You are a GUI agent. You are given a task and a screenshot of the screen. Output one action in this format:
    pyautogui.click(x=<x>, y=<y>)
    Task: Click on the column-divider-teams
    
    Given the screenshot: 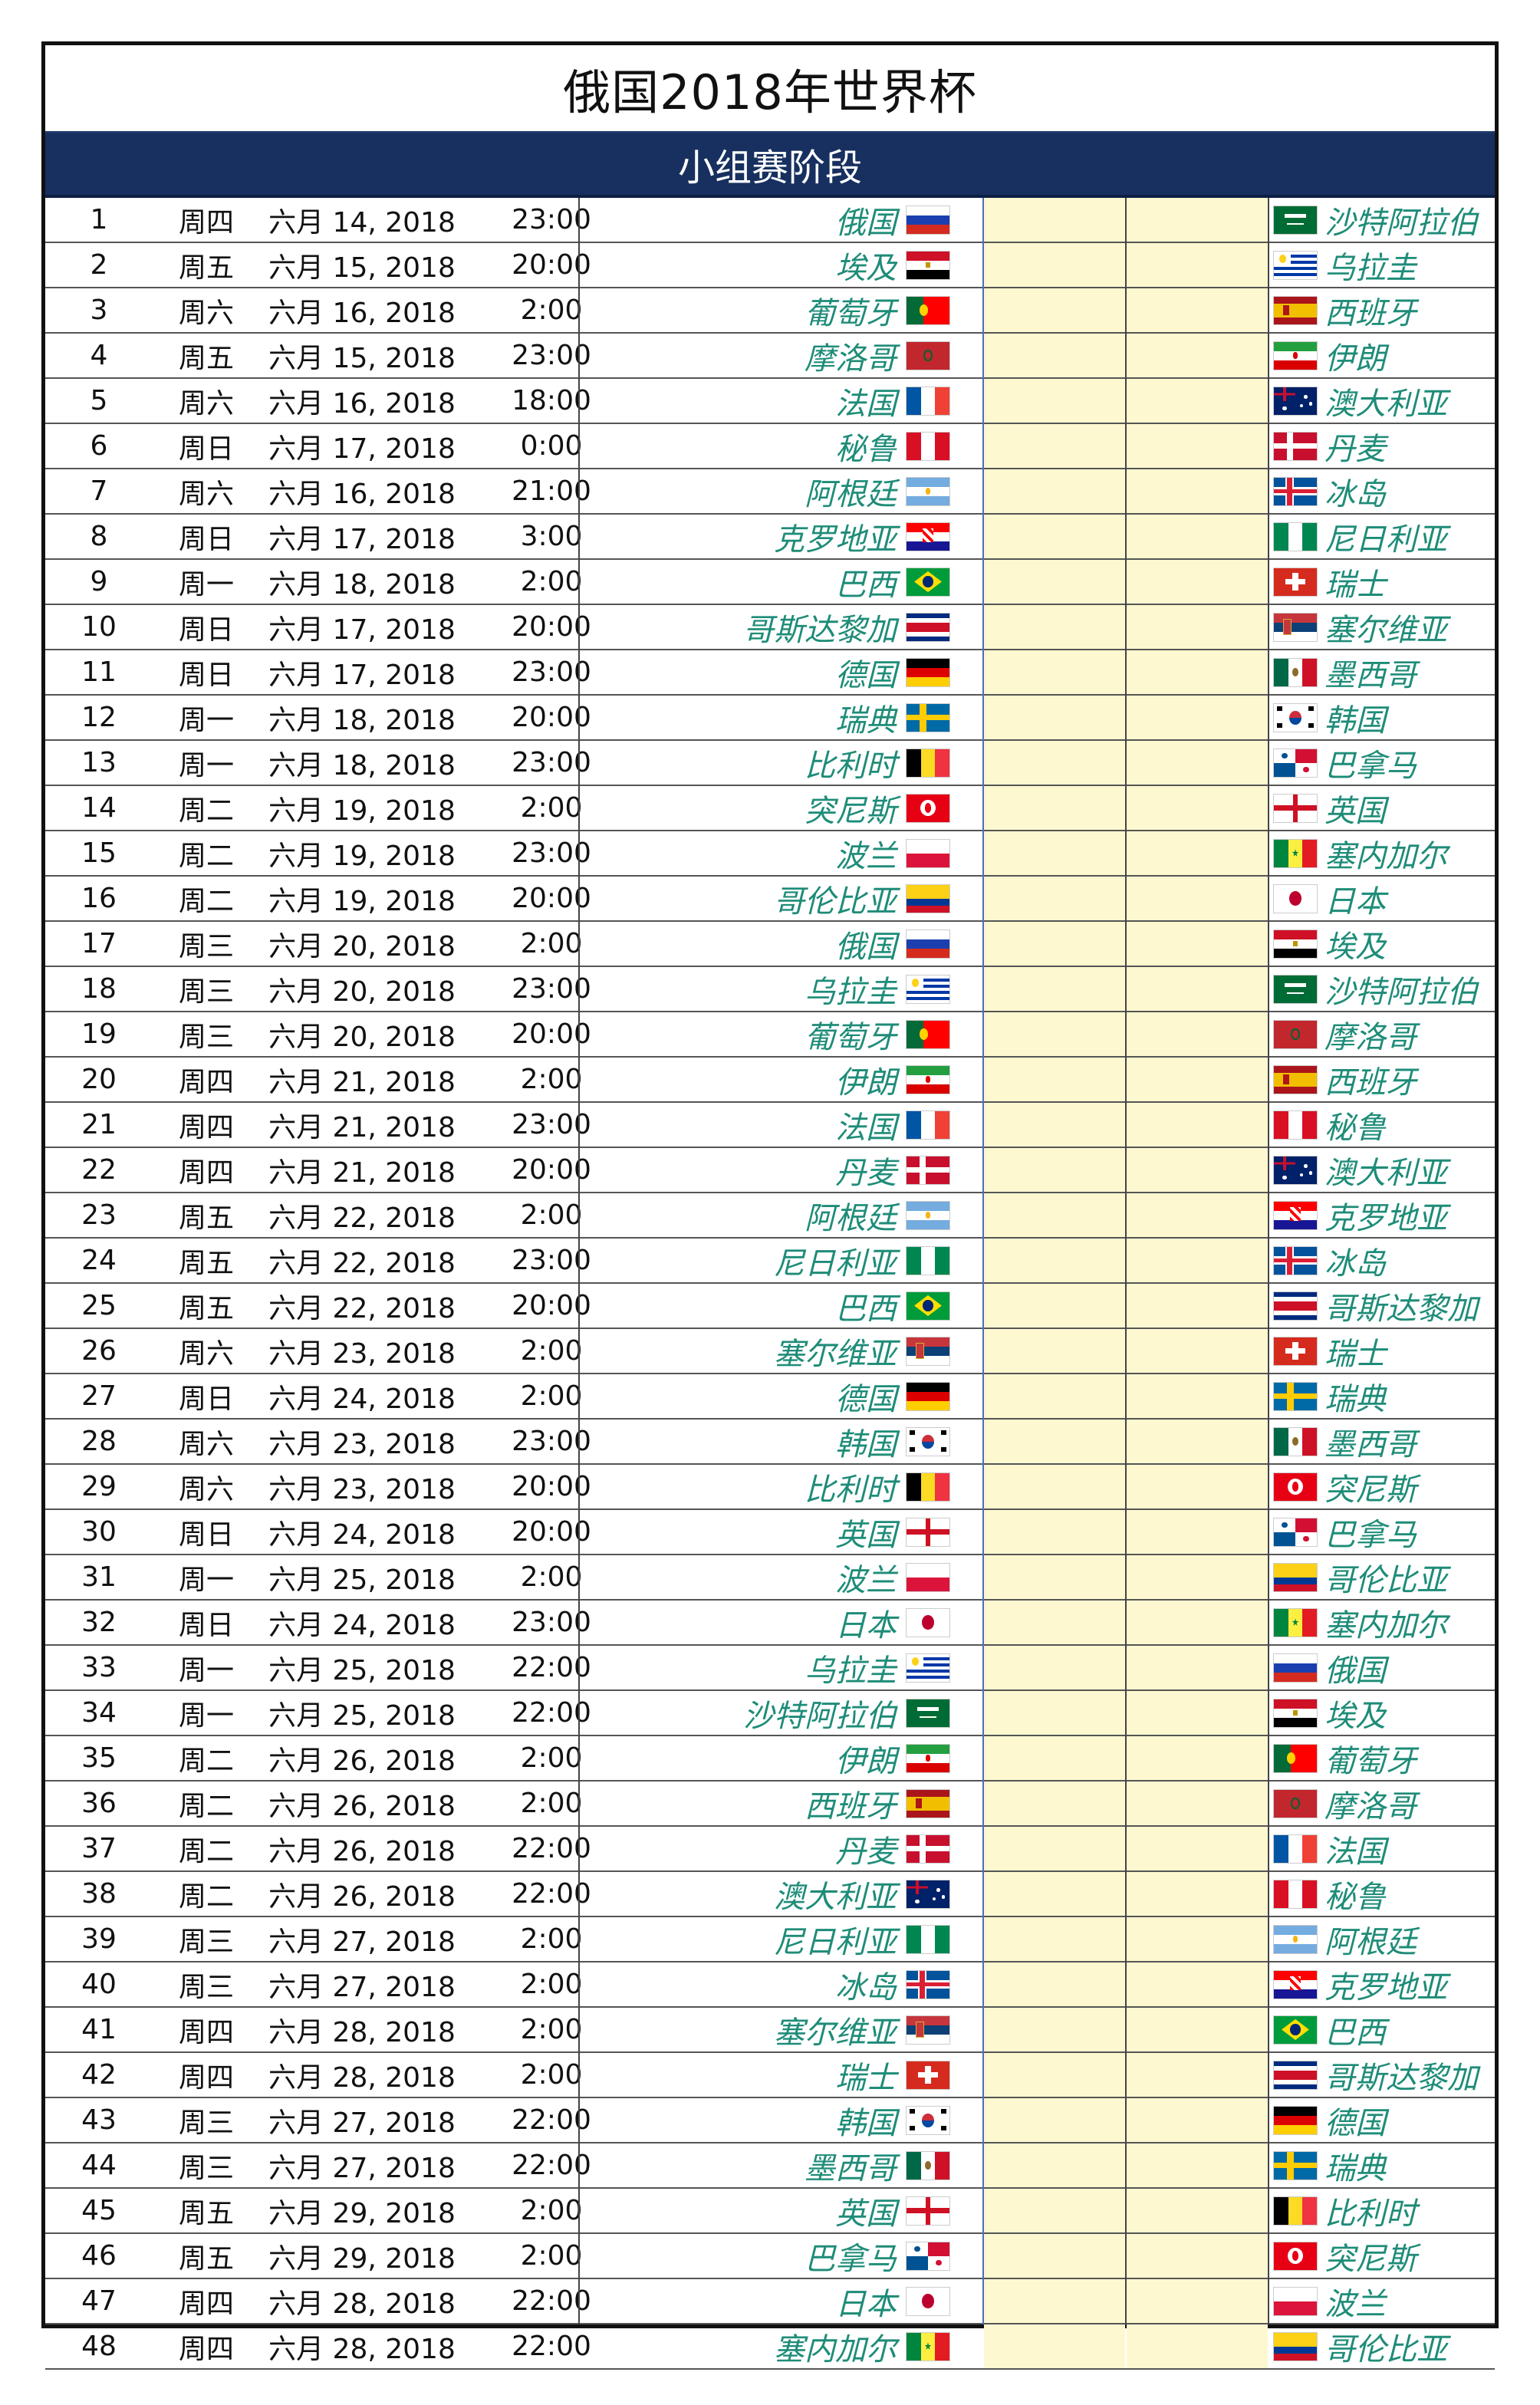 What is the action you would take?
    pyautogui.click(x=579, y=1261)
    